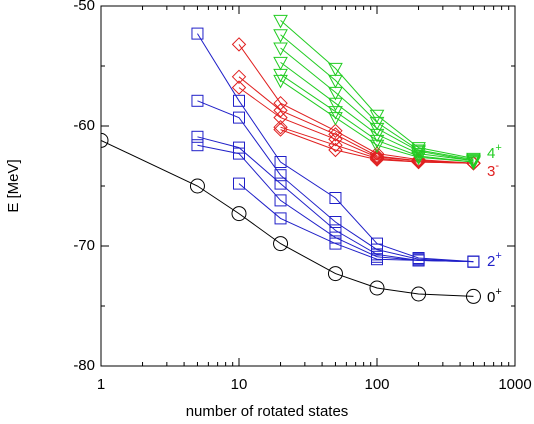  Describe the element at coordinates (491, 261) in the screenshot. I see `state-label-text: 2` at that location.